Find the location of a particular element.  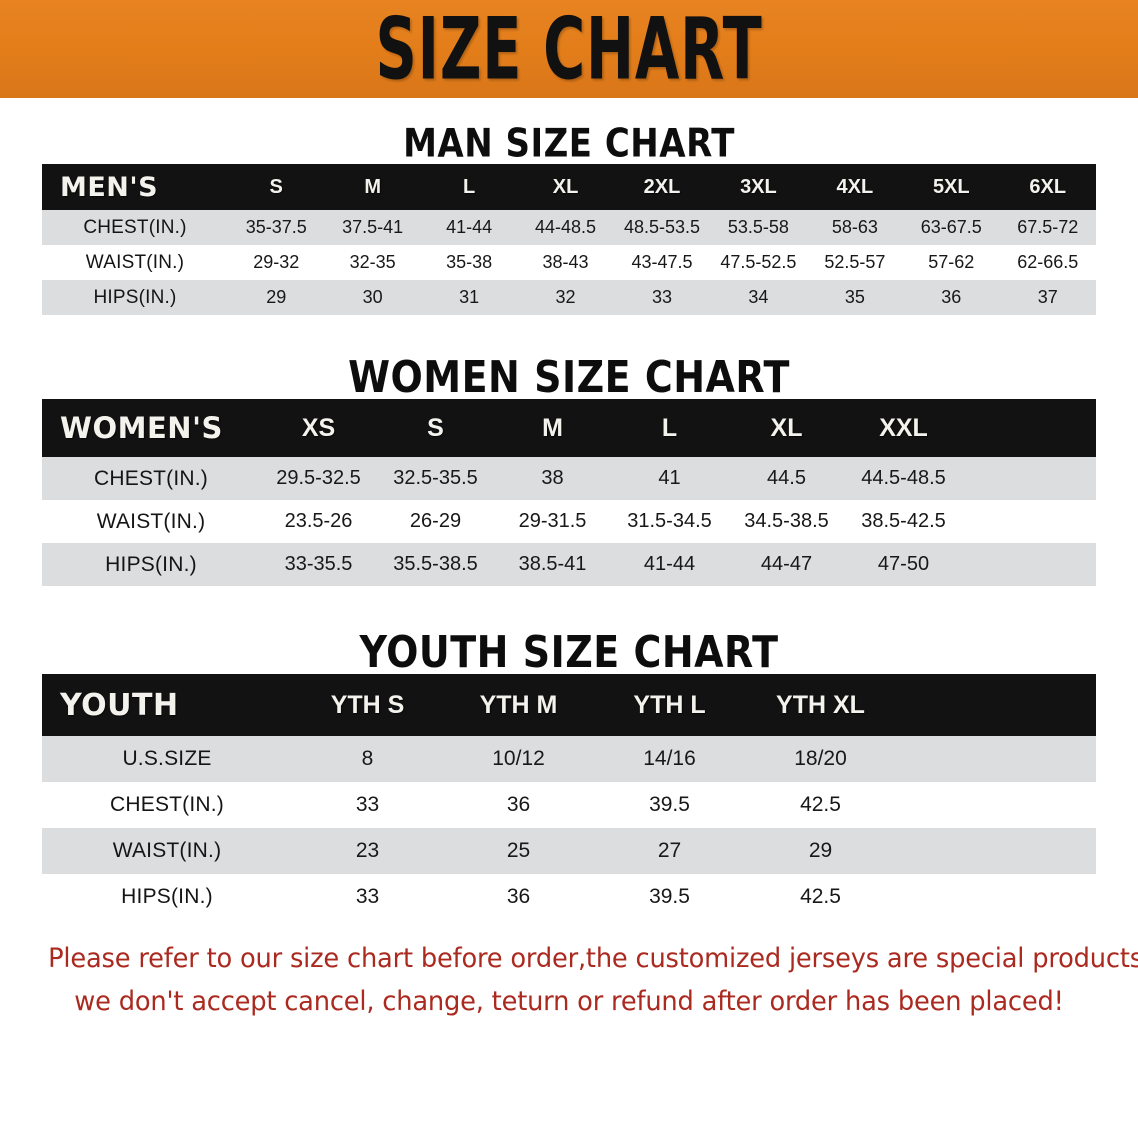

man-col-6xl: 6XL is located at coordinates (1048, 186).